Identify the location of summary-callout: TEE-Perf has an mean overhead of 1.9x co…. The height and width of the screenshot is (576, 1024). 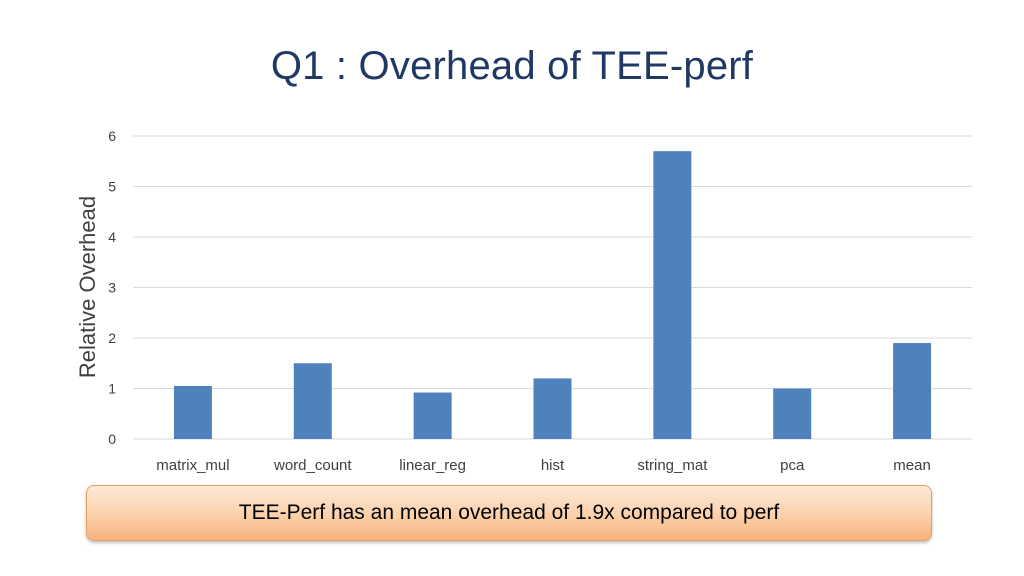
(509, 513).